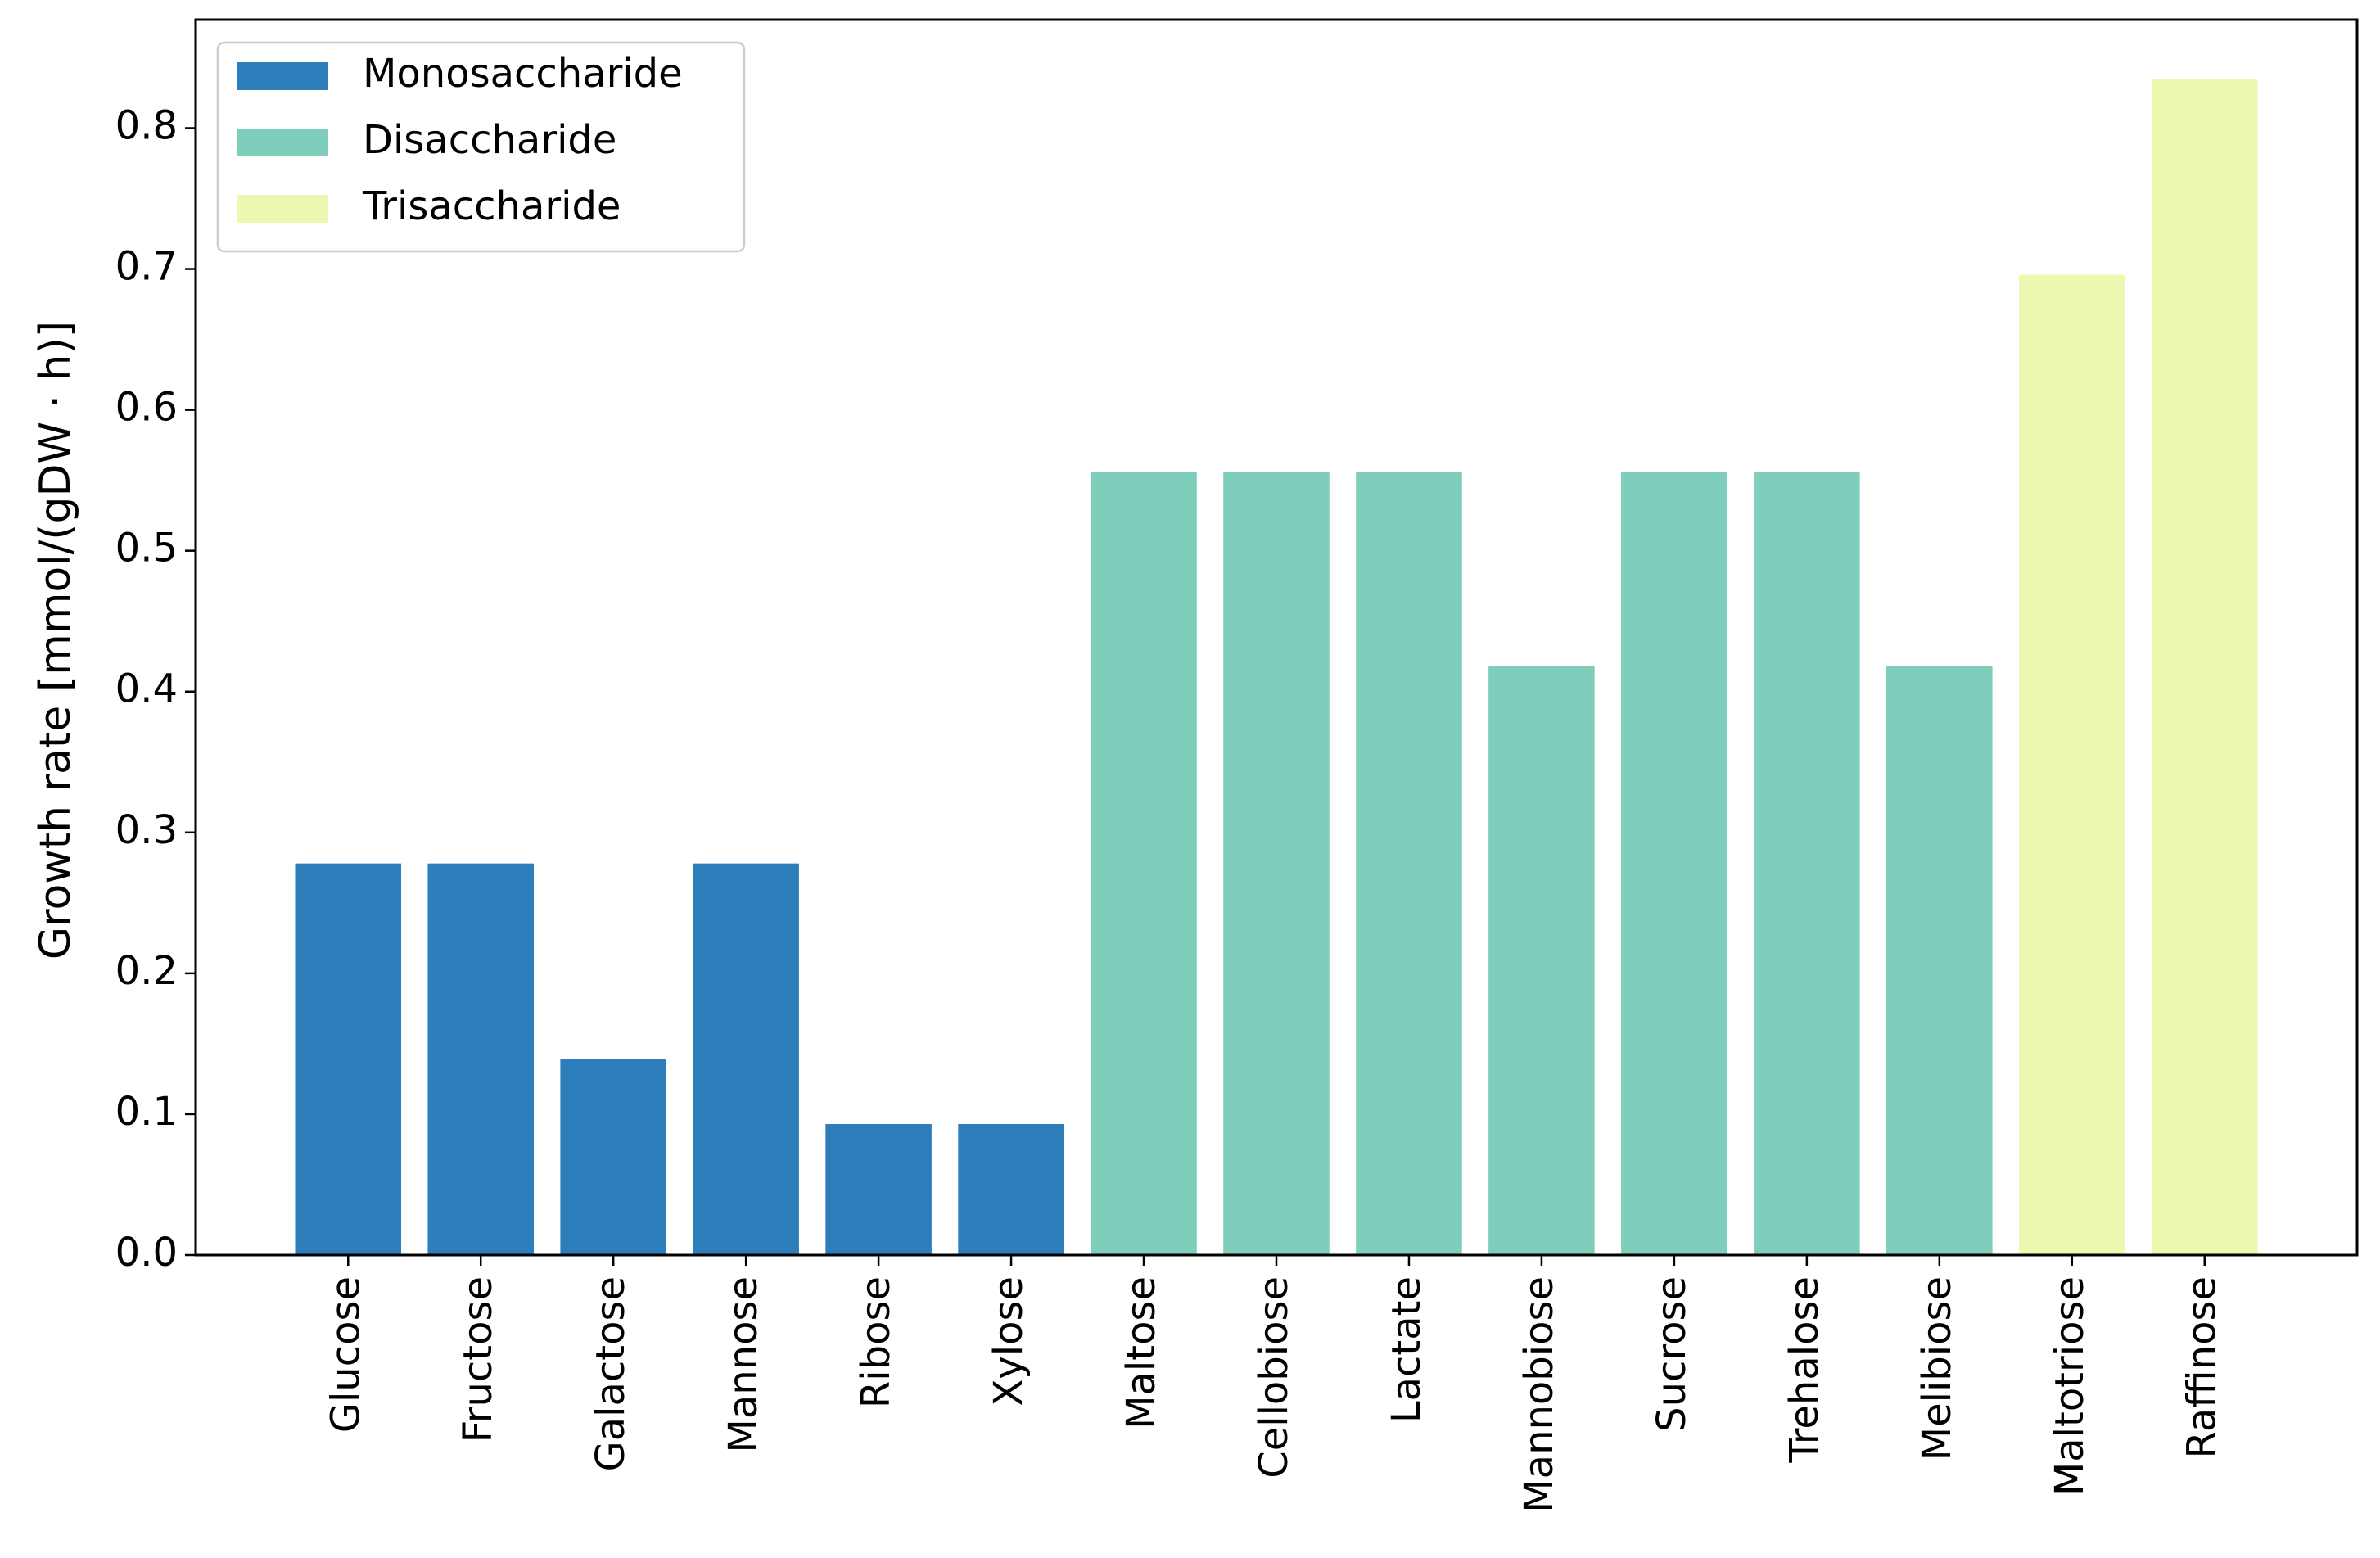 This screenshot has width=2380, height=1558. Describe the element at coordinates (146, 971) in the screenshot. I see `y-tick-label: 0.2` at that location.